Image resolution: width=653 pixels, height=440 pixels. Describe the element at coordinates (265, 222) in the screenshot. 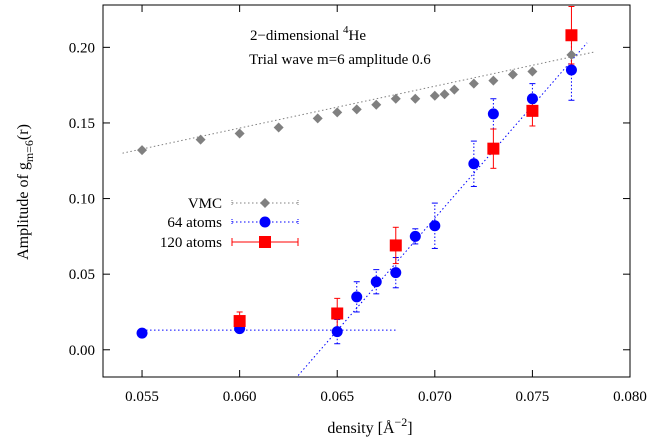

I see `legend-marker-64-atoms` at that location.